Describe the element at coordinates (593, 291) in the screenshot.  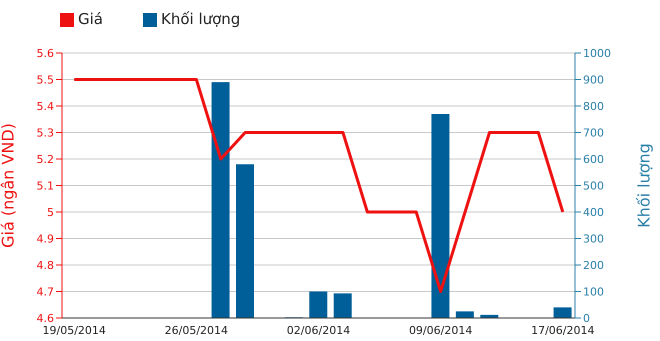
I see `y2-tick-label: 100` at that location.